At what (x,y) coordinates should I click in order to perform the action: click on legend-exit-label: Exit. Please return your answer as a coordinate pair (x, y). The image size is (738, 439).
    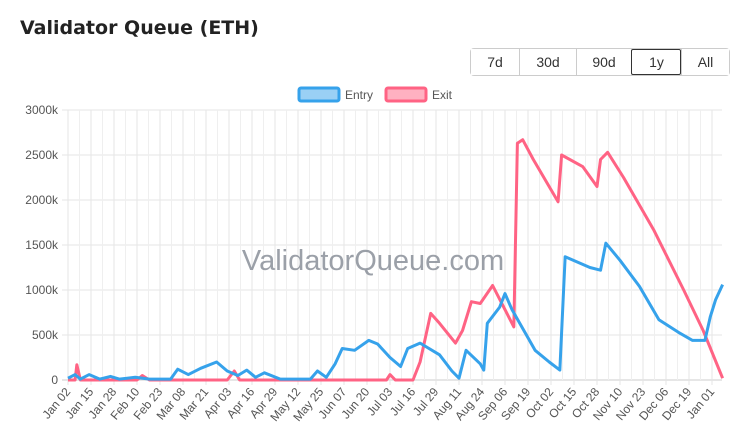
    Looking at the image, I should click on (442, 95).